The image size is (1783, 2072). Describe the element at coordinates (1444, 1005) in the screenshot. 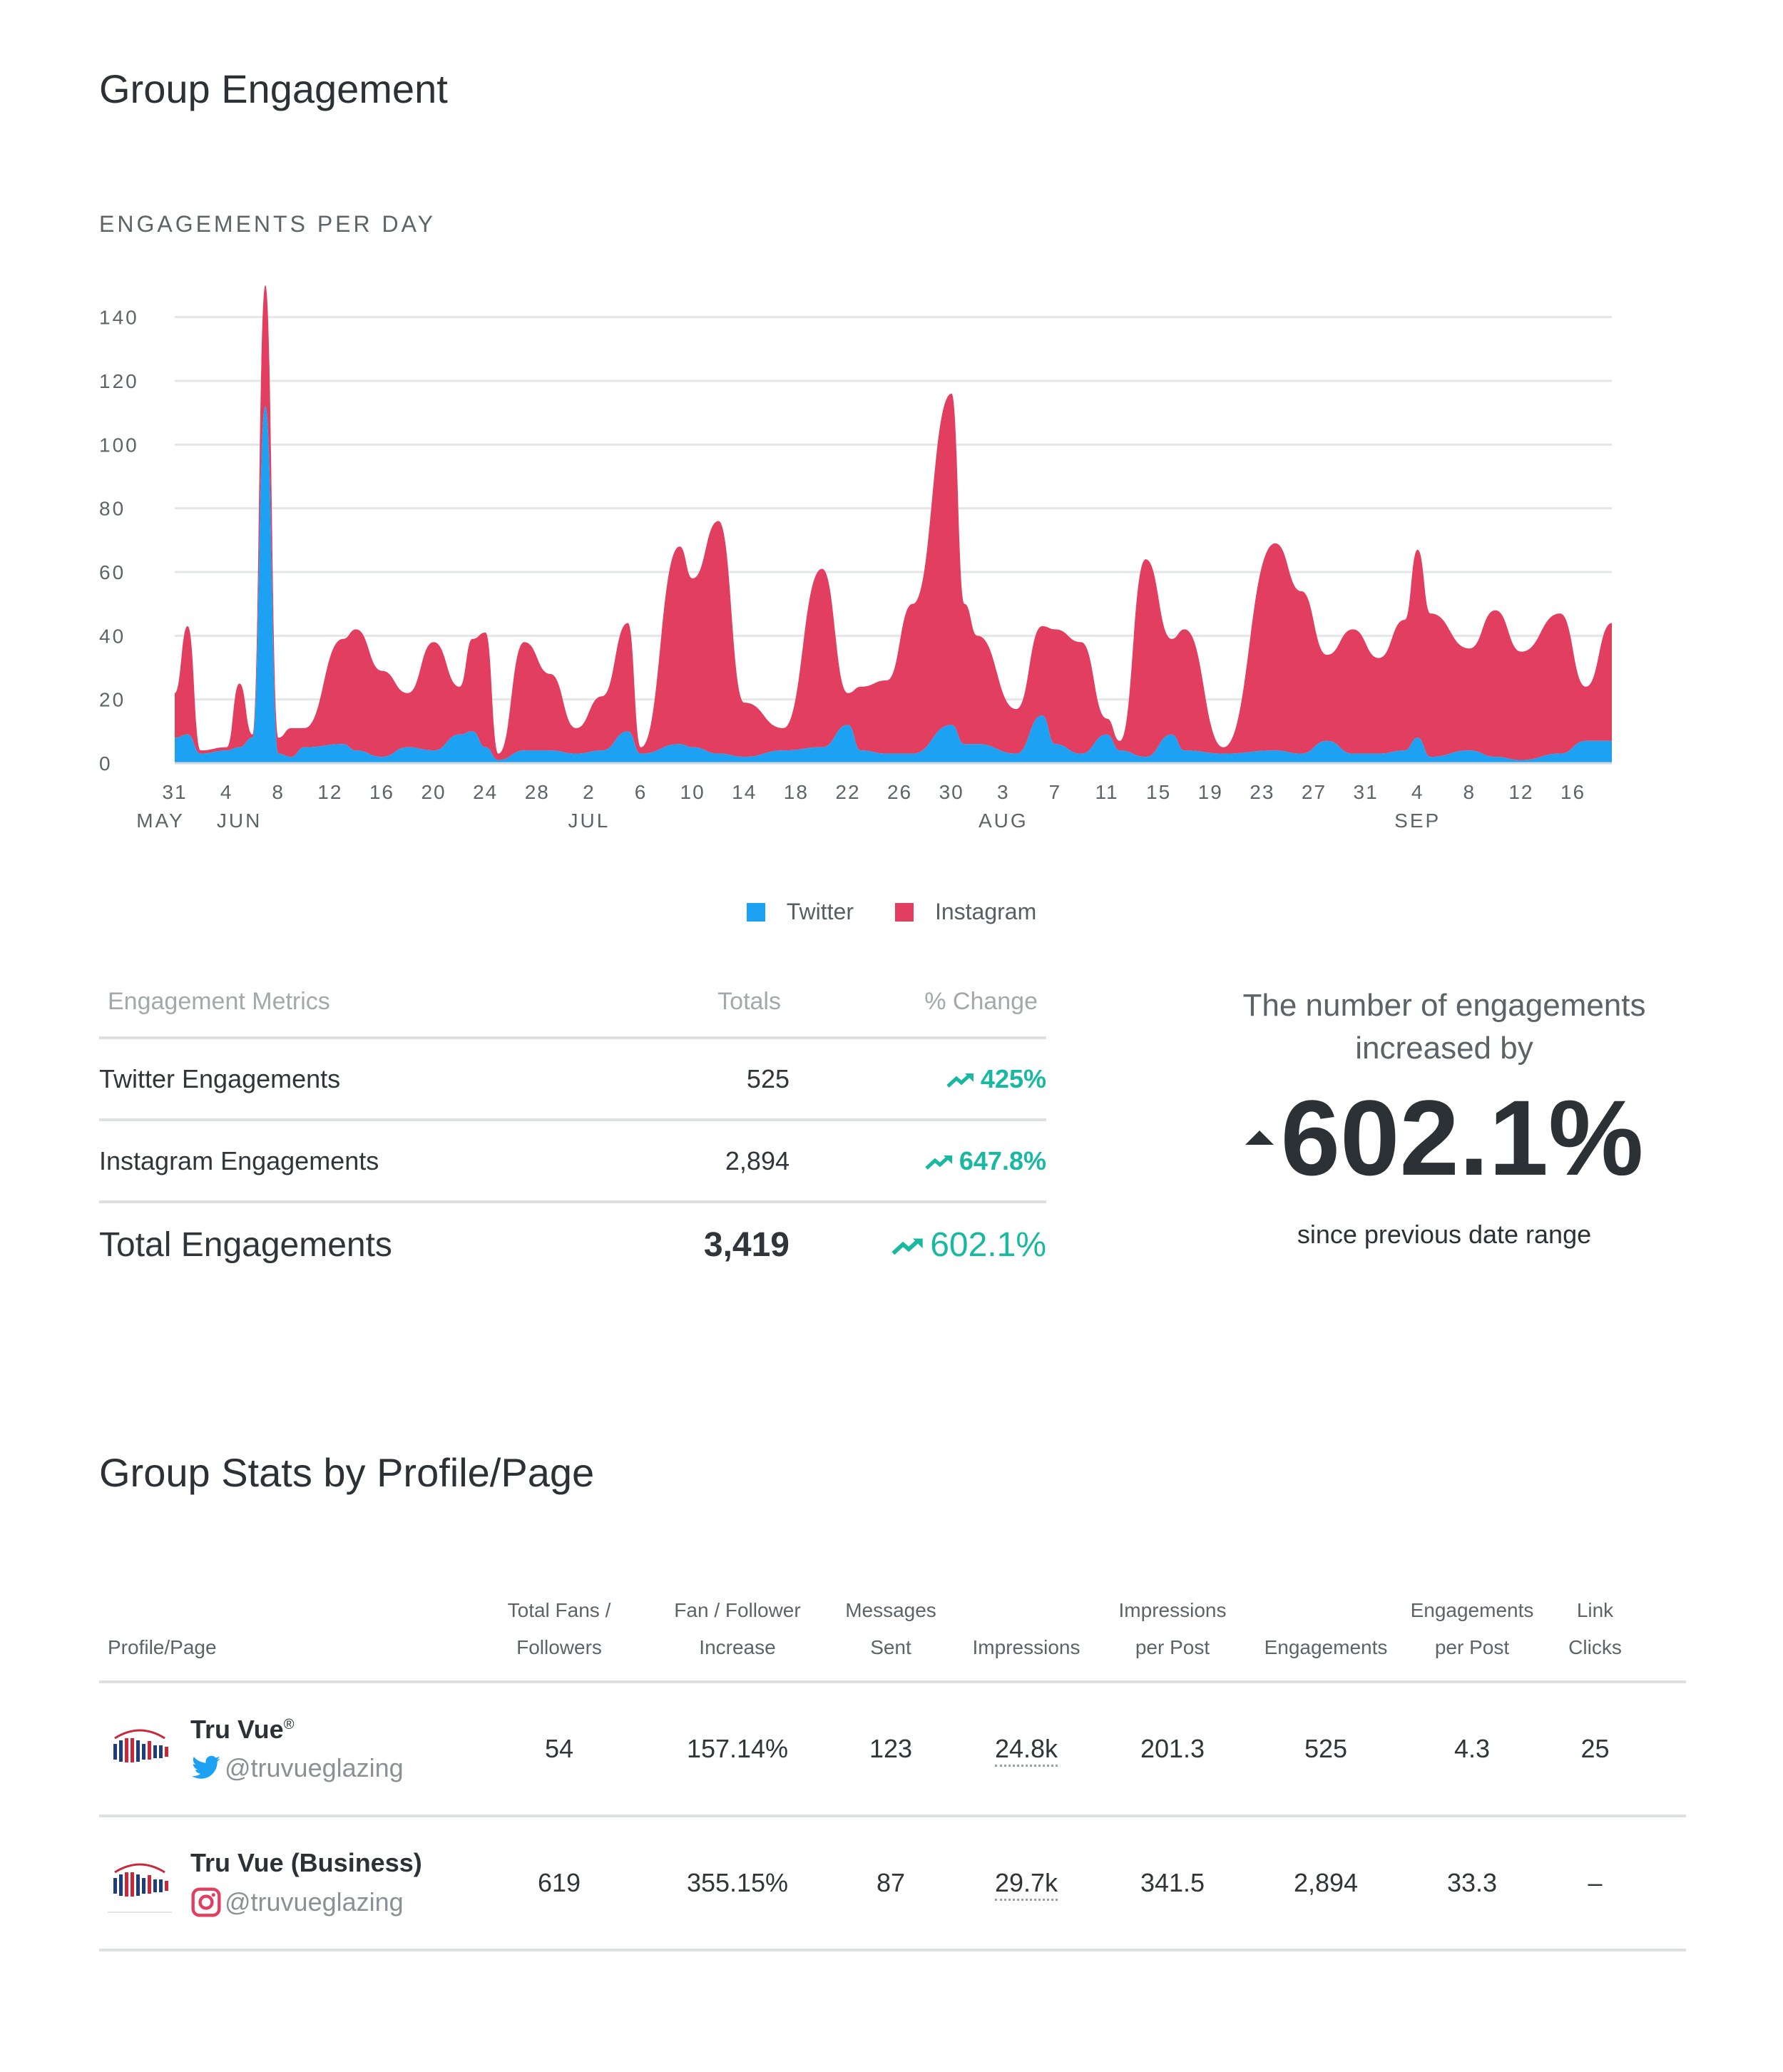

I see `summary-line-1: The number of engagements` at that location.